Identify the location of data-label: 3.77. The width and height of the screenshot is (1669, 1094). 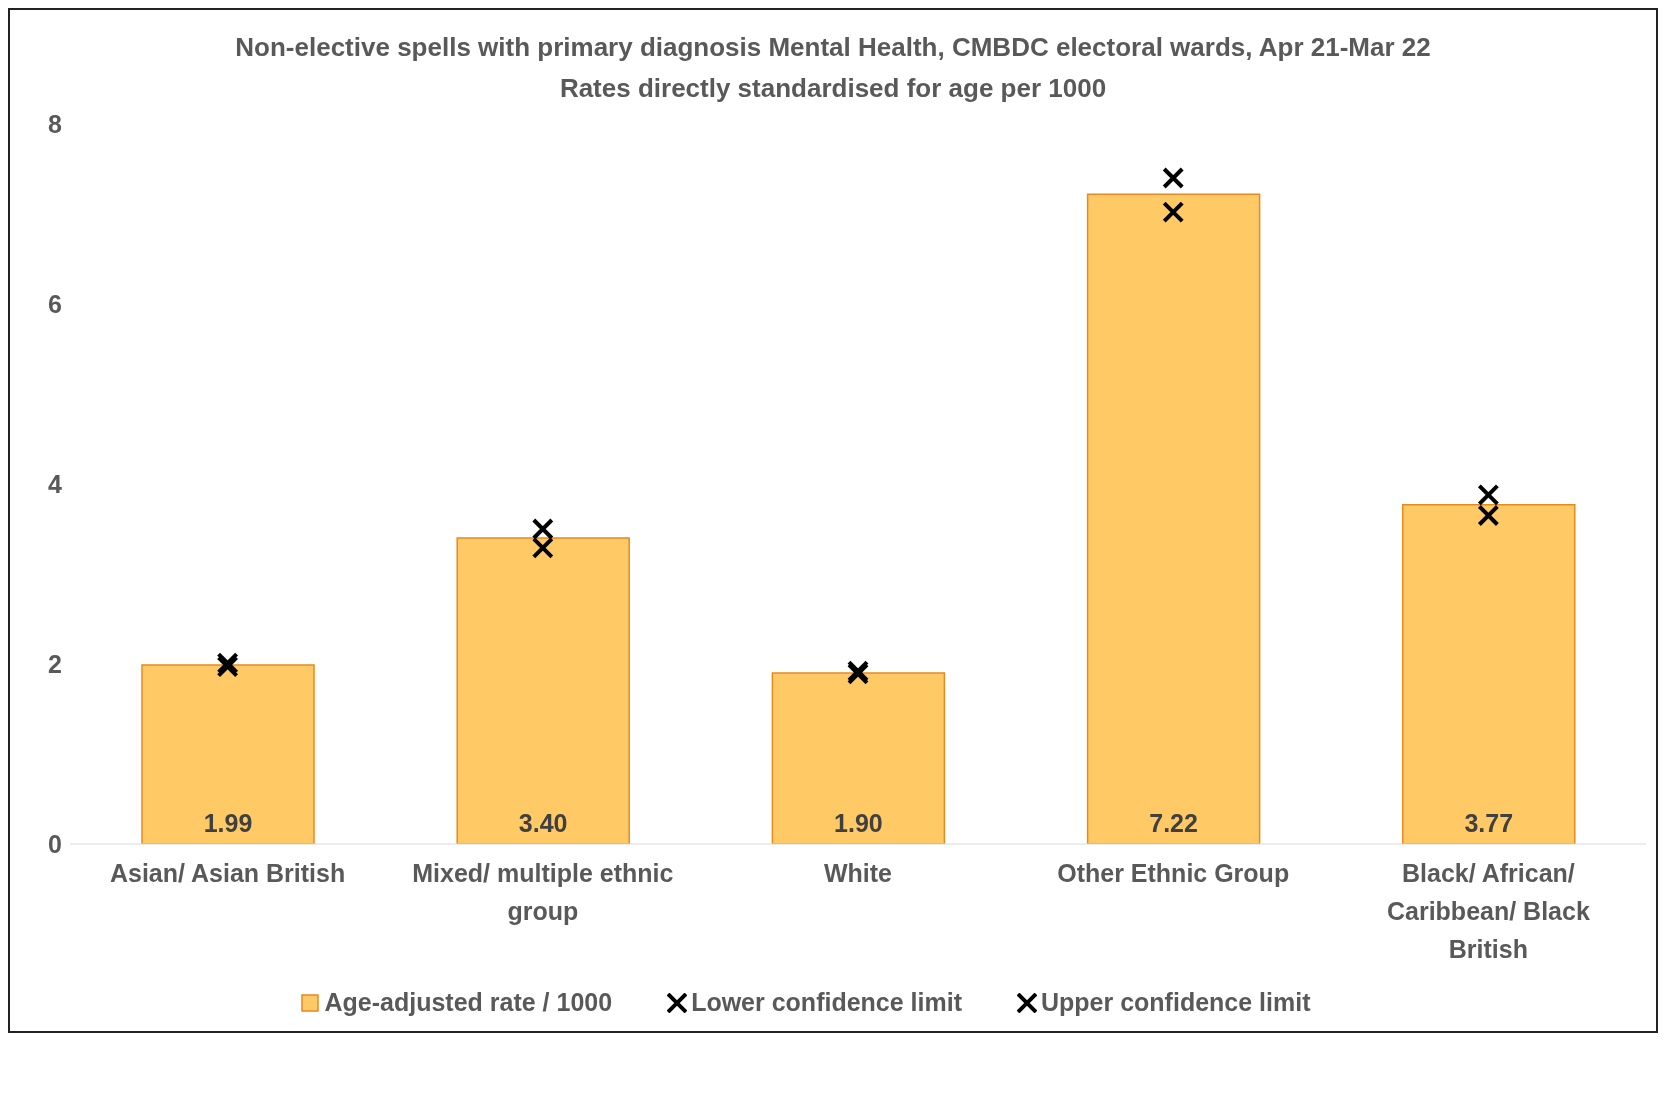
(1489, 823).